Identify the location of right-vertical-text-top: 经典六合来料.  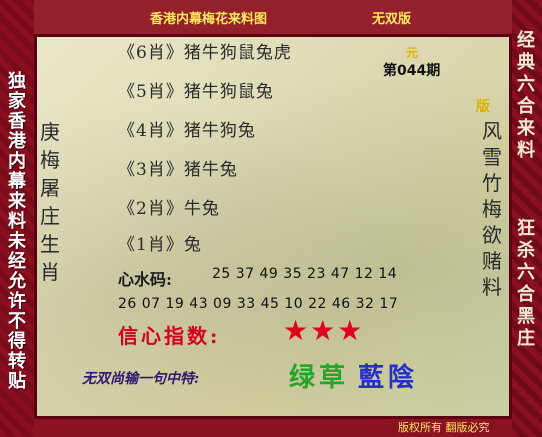
(526, 96).